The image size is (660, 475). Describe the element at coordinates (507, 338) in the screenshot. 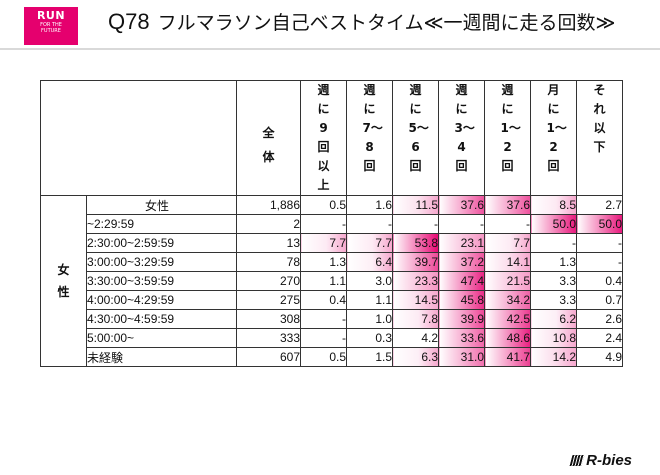

I see `percent-cell: 48.6` at that location.